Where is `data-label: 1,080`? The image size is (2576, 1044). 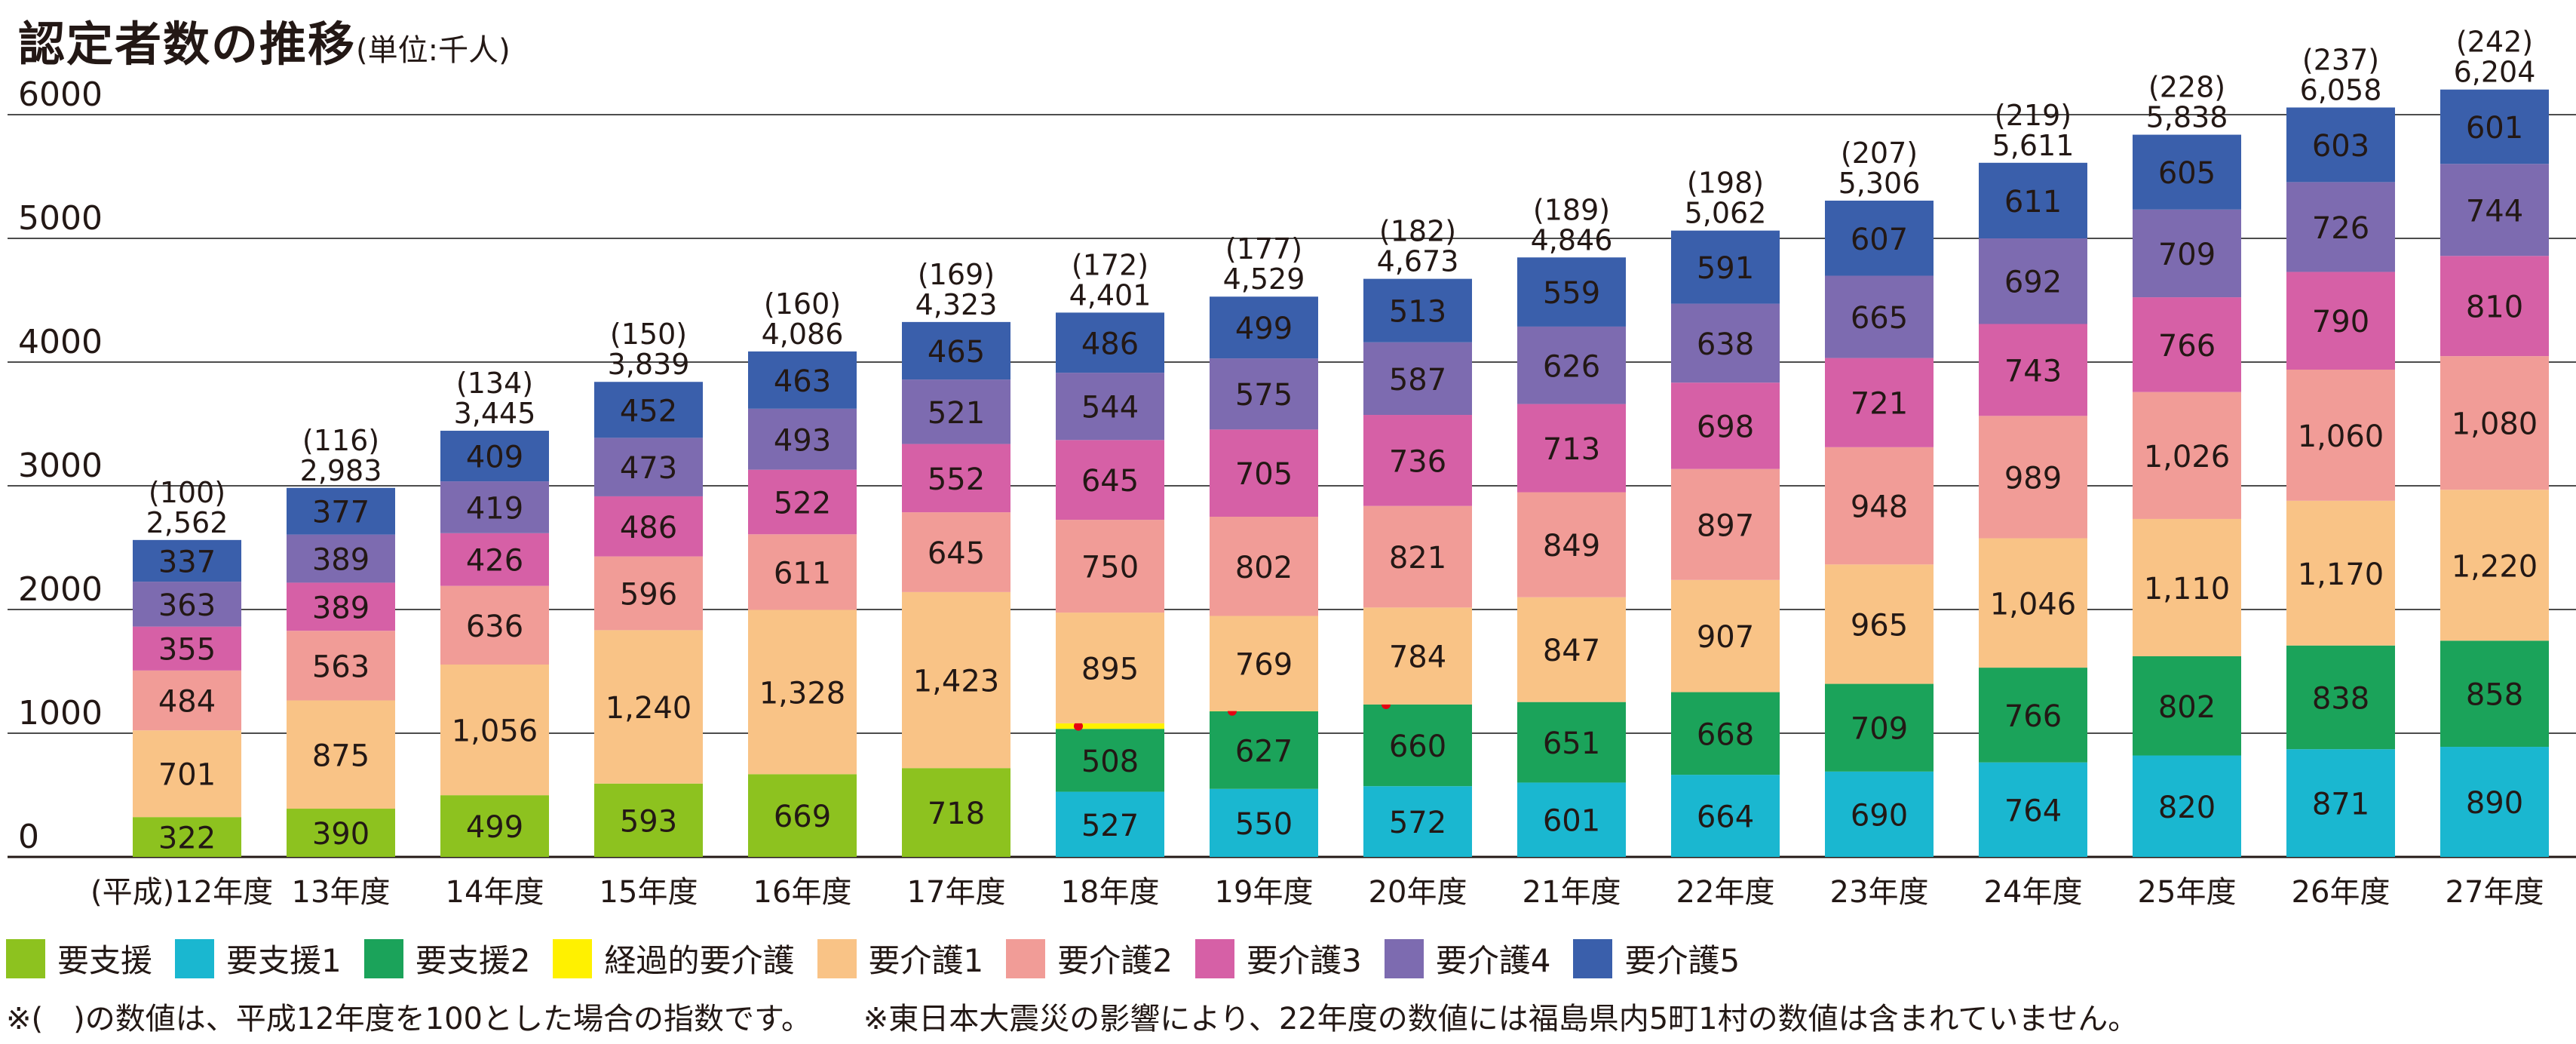
data-label: 1,080 is located at coordinates (2495, 424).